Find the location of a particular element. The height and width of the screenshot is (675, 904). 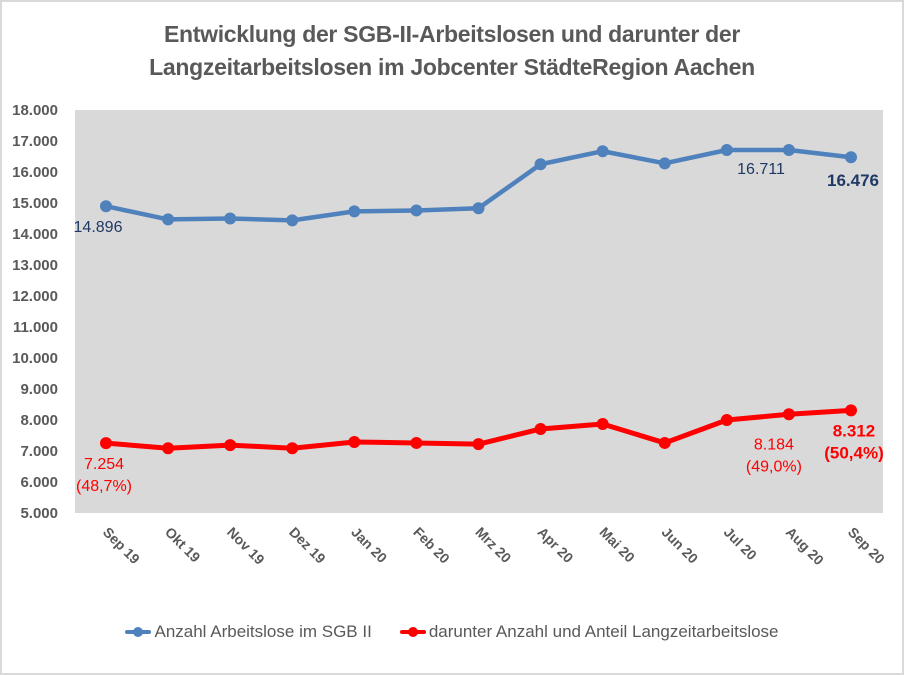

y-tick-label: 10.000 is located at coordinates (35, 358).